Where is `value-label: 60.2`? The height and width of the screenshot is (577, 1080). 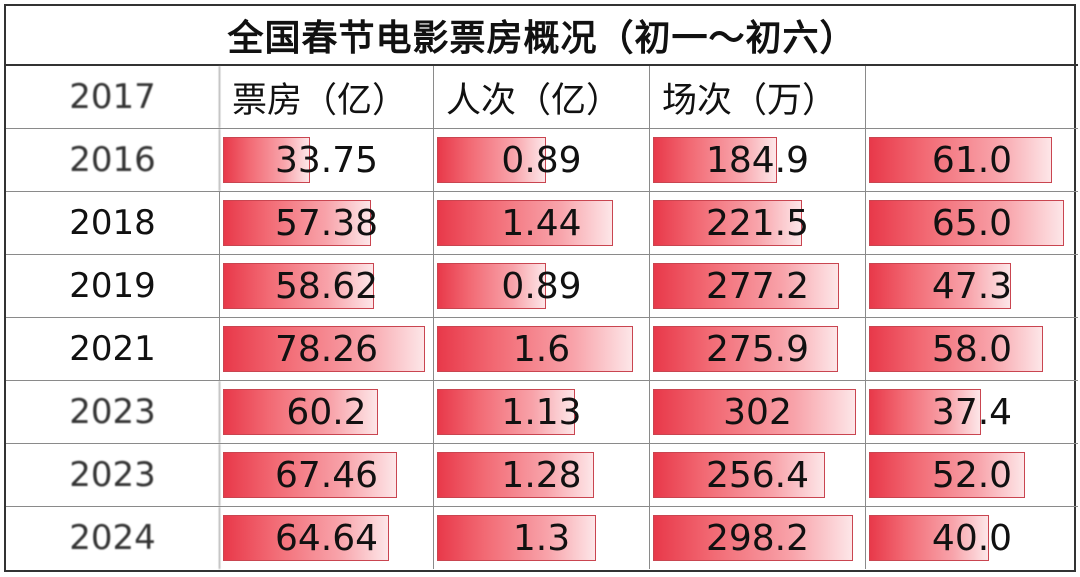
value-label: 60.2 is located at coordinates (326, 412).